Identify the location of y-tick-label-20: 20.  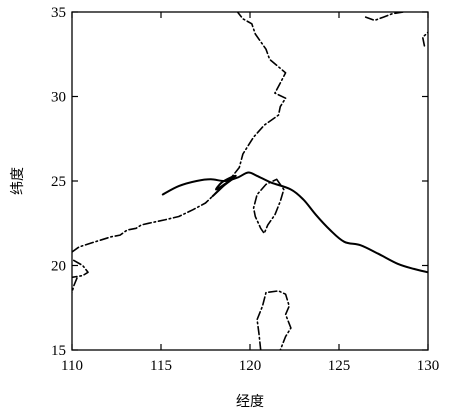
(58, 267).